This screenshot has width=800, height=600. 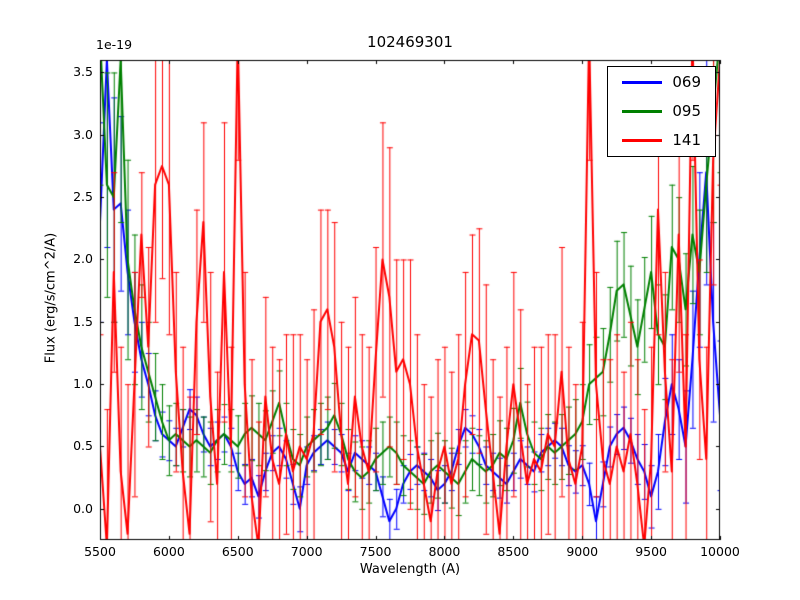 I want to click on y-tick-label: 0.0, so click(x=83, y=508).